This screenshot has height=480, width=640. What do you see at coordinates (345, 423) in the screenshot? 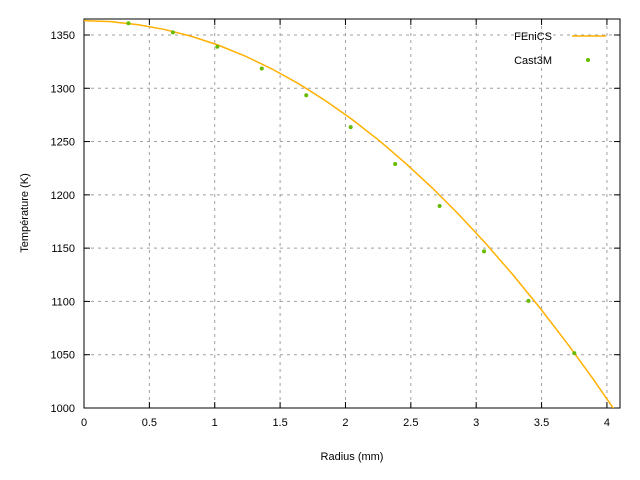
I see `x-tick-label: 2` at bounding box center [345, 423].